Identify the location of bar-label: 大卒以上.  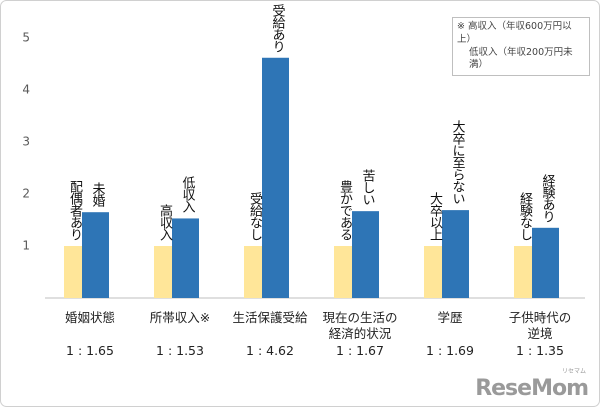
(434, 216).